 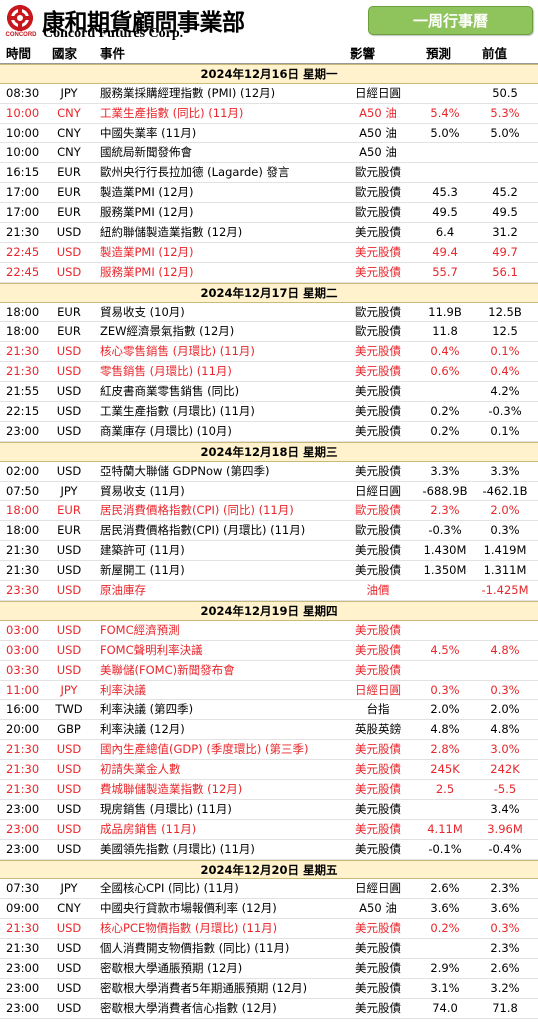 I want to click on cell-event: ZEW經濟景氣指數 (12月), so click(x=167, y=331).